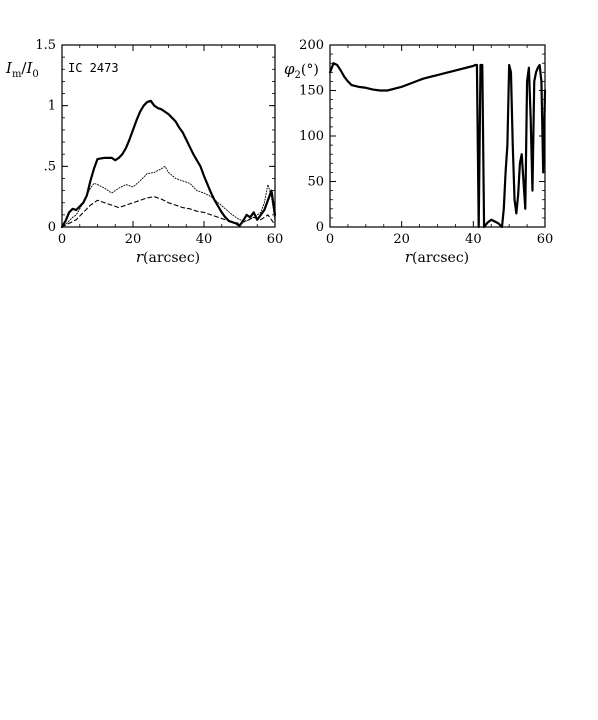 This screenshot has height=720, width=598. I want to click on y-axis-label-1: Im/I0, so click(22, 69).